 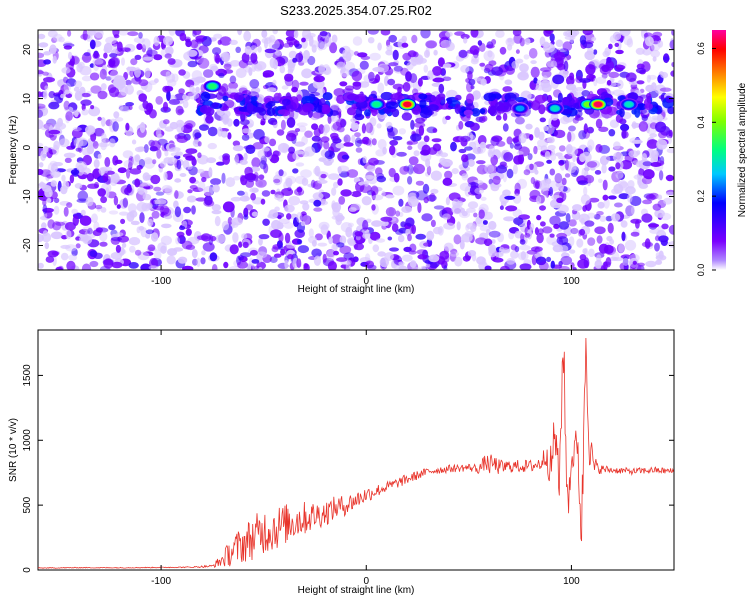 I want to click on y-tick-label: 1000, so click(x=27, y=440).